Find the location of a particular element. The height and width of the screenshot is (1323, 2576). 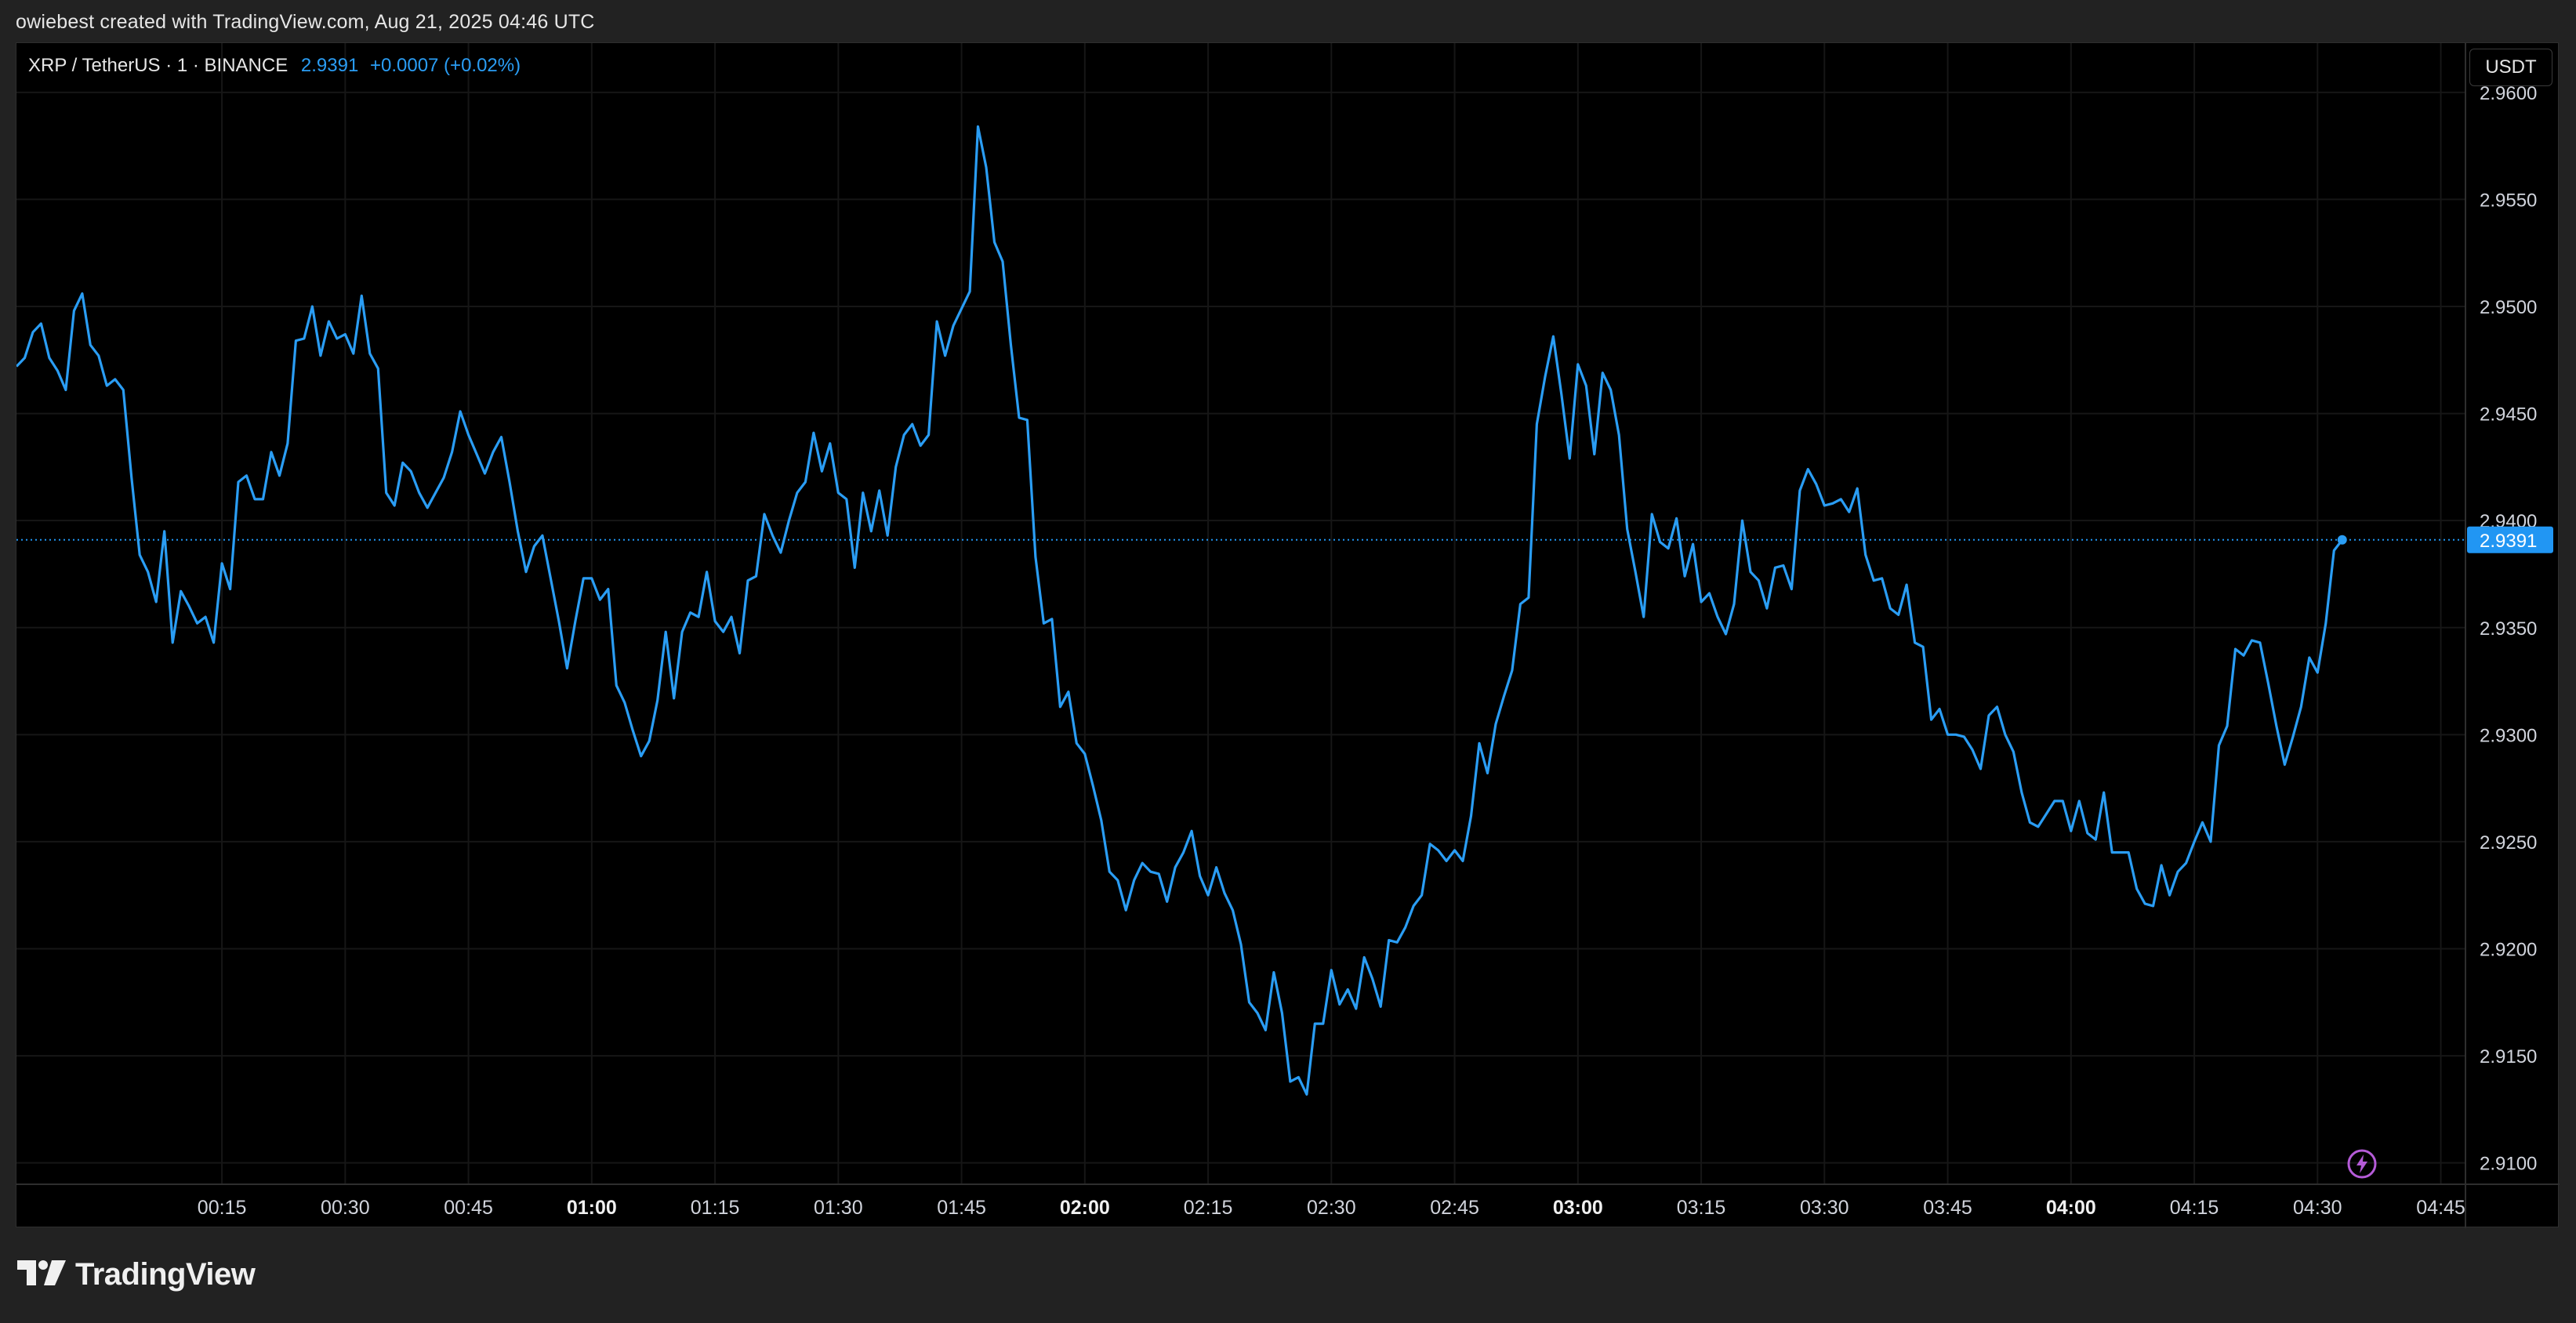

y-tick-label: 2.9500 is located at coordinates (2508, 307).